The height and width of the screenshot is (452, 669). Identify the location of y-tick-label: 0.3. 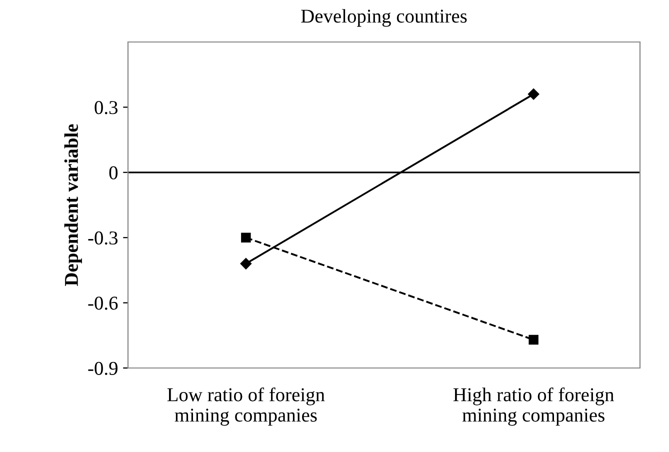
(106, 107).